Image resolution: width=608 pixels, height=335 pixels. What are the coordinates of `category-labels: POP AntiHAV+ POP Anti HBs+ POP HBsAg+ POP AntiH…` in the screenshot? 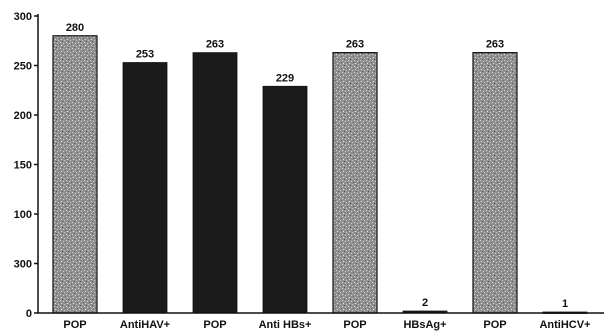 It's located at (326, 325).